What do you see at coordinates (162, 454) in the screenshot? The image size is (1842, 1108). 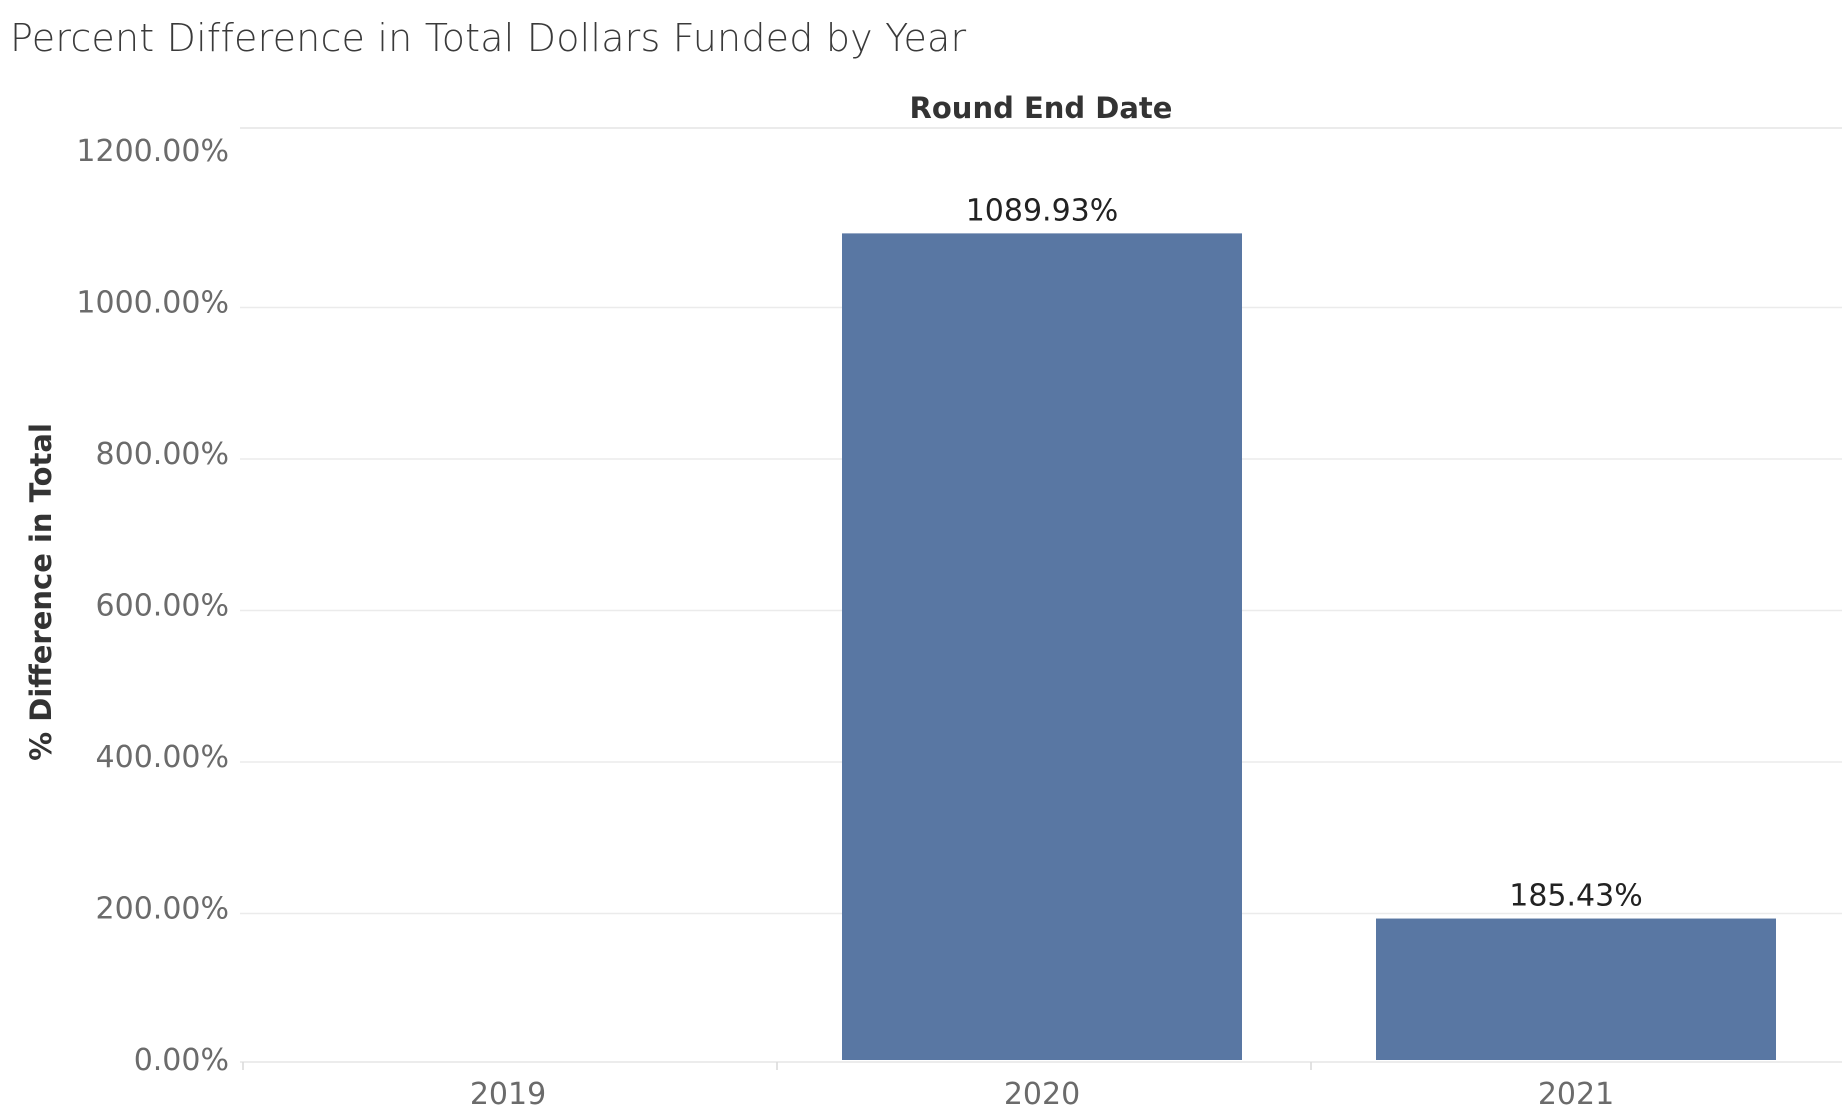 I see `y-tick-label: 800.00%` at bounding box center [162, 454].